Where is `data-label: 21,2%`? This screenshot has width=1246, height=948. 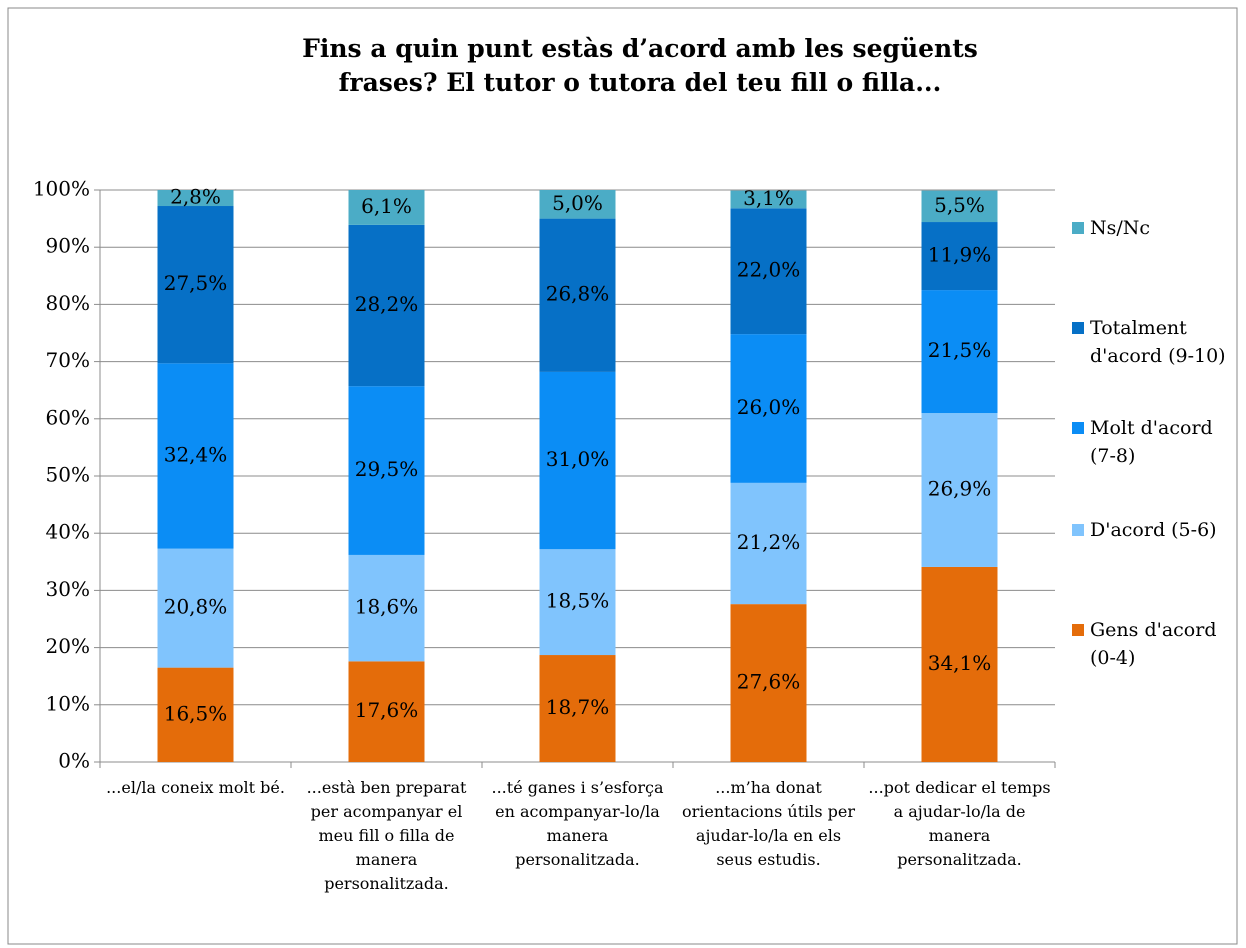 data-label: 21,2% is located at coordinates (769, 542).